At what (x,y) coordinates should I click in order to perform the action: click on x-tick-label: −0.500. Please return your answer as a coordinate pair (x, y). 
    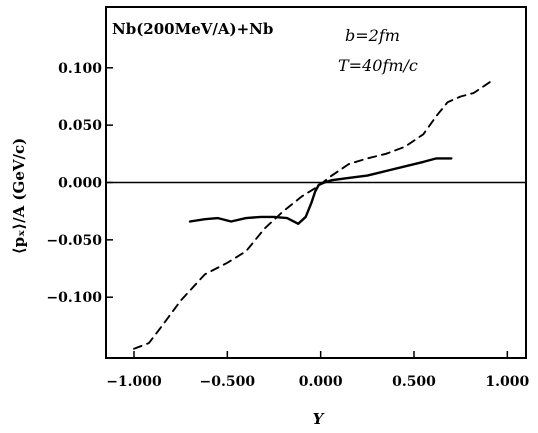
    Looking at the image, I should click on (228, 382).